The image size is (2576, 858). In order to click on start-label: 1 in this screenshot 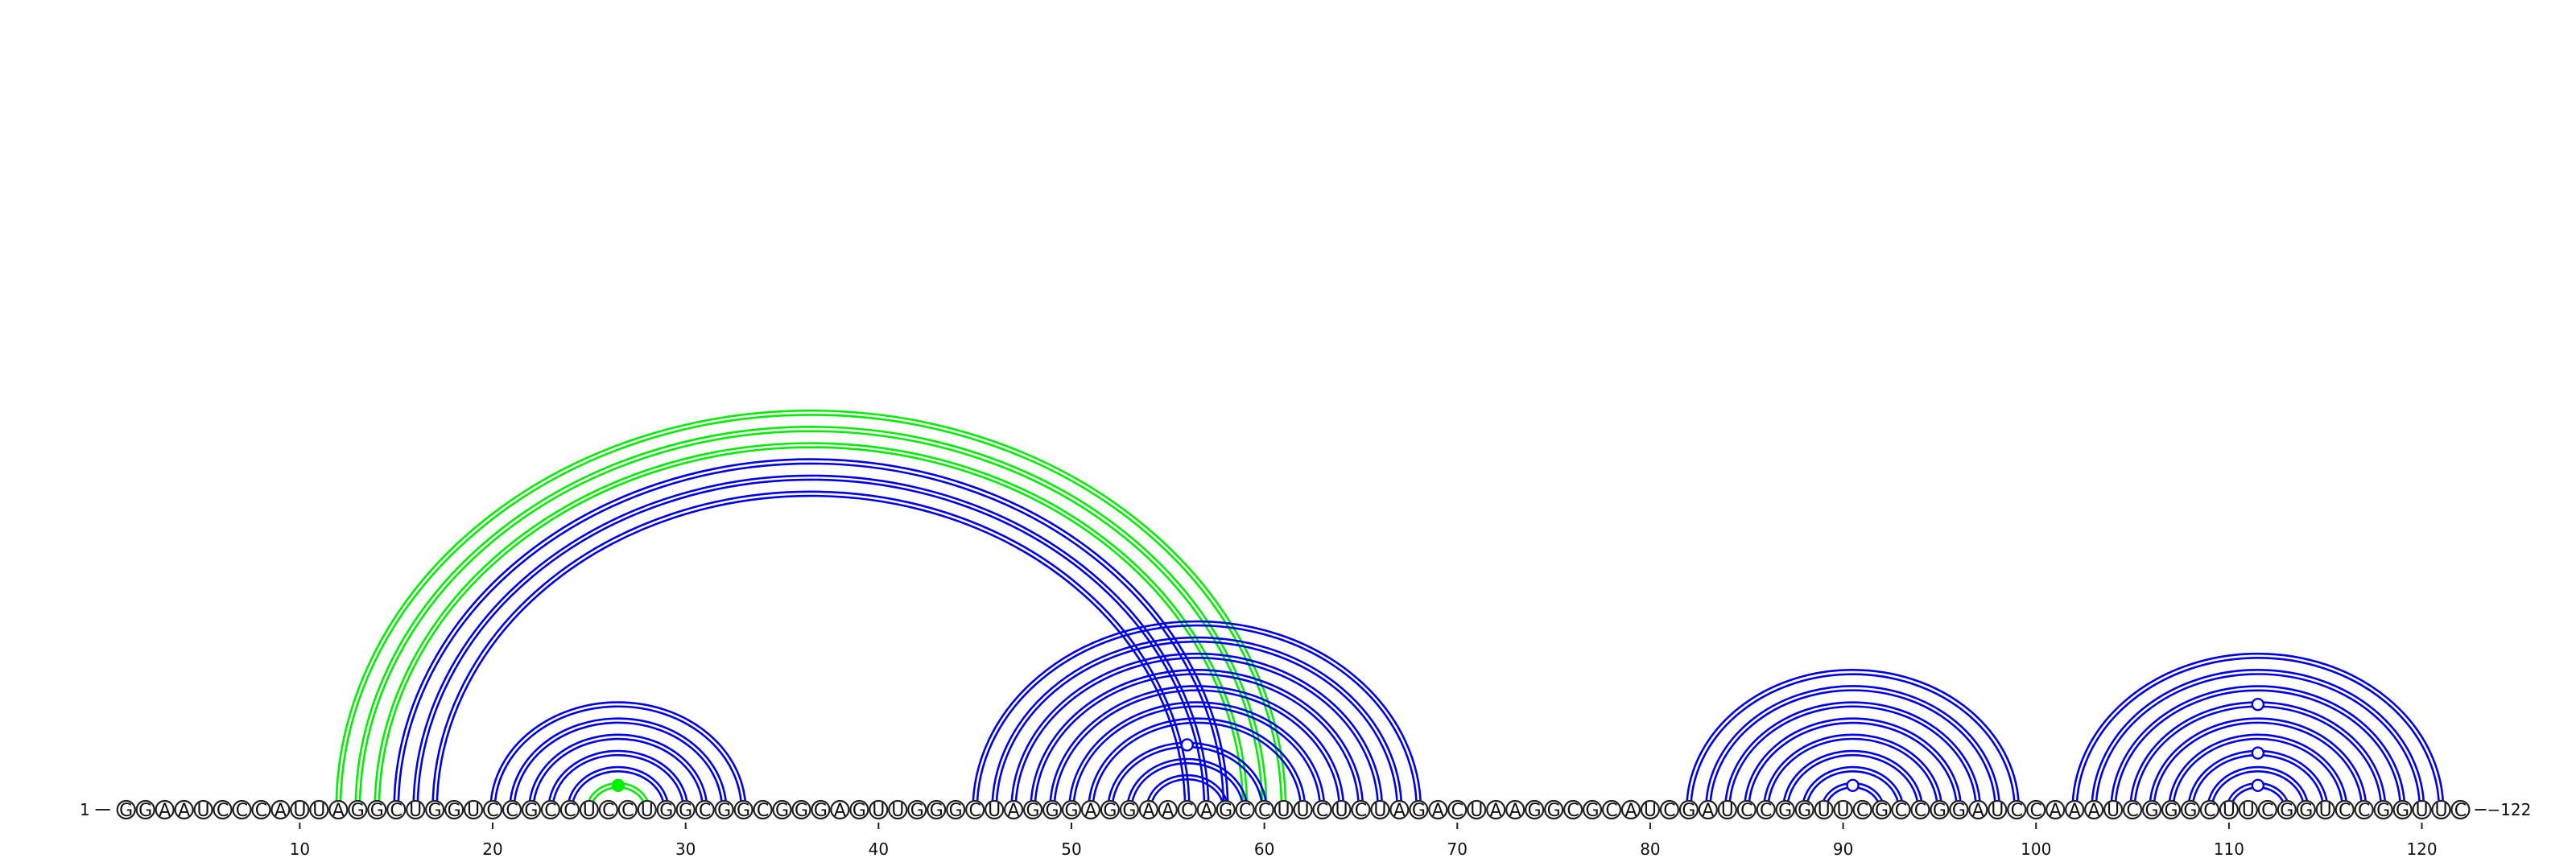, I will do `click(85, 809)`.